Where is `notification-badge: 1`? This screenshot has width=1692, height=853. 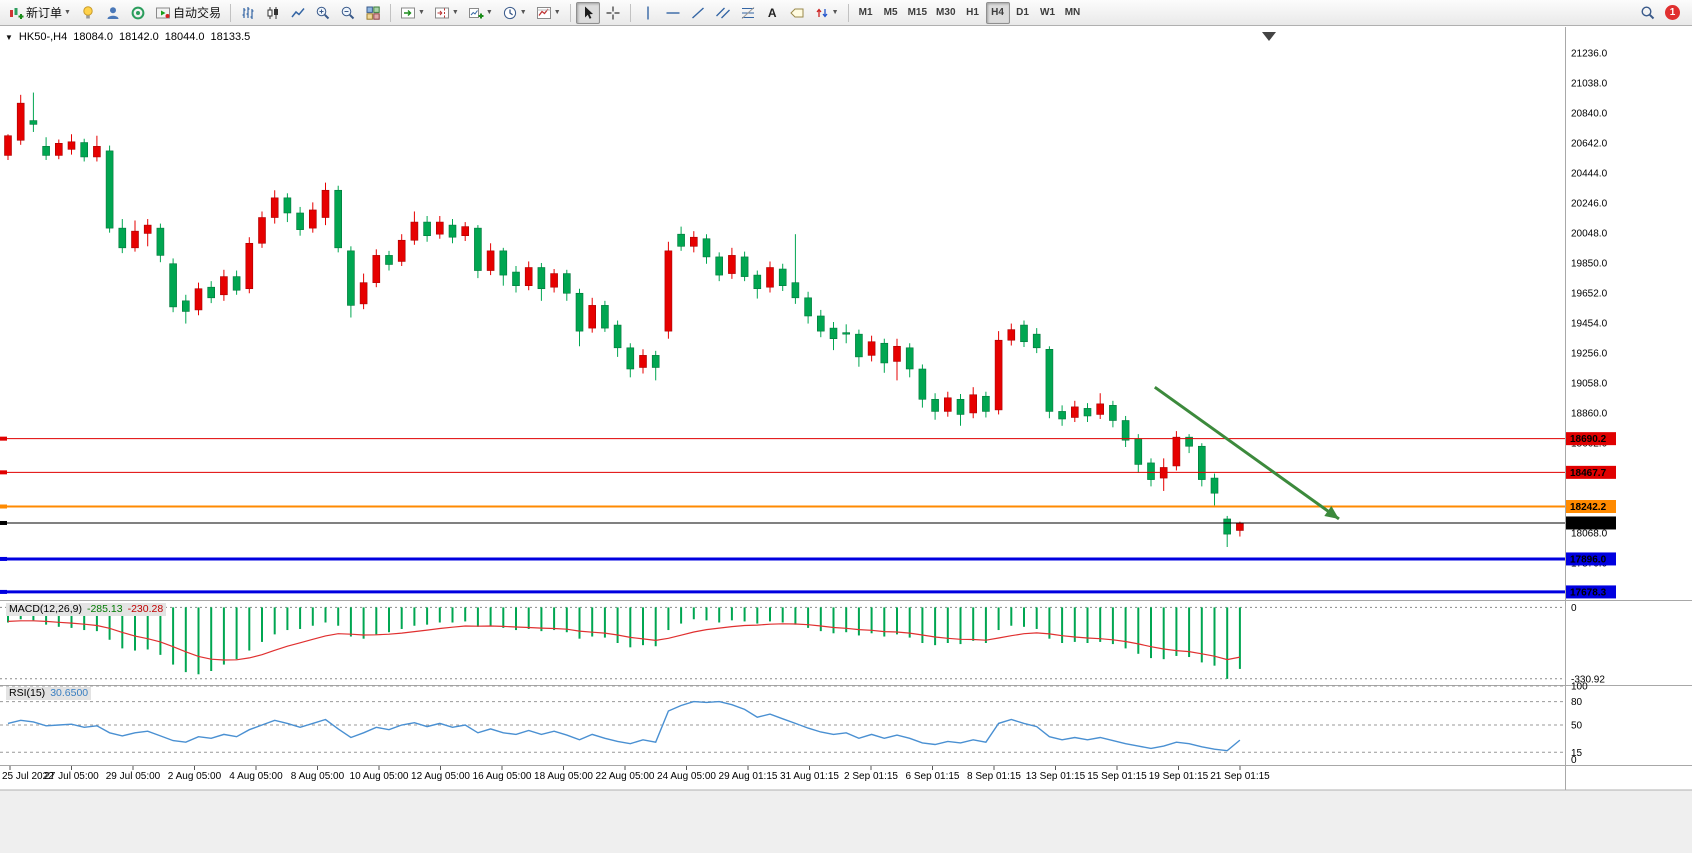
notification-badge: 1 is located at coordinates (1672, 12).